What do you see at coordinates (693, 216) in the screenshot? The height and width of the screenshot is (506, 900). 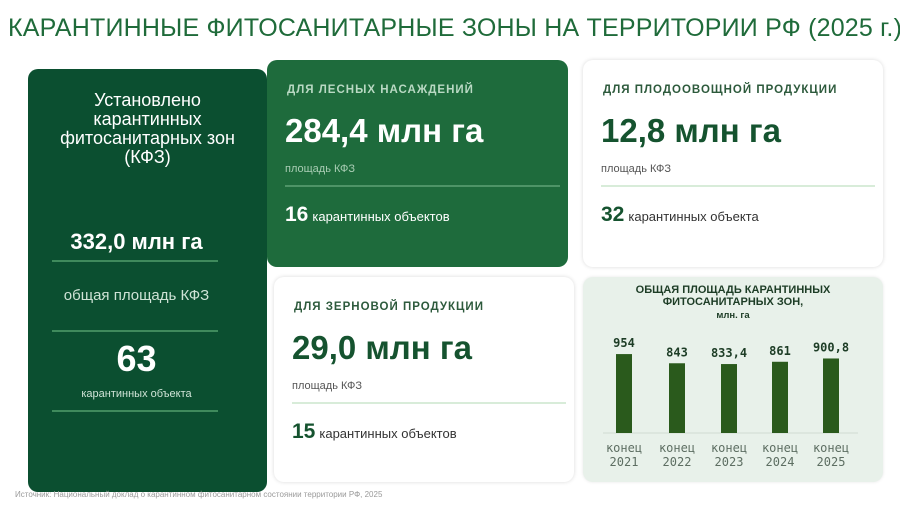 I see `count-label: карантинных объекта` at bounding box center [693, 216].